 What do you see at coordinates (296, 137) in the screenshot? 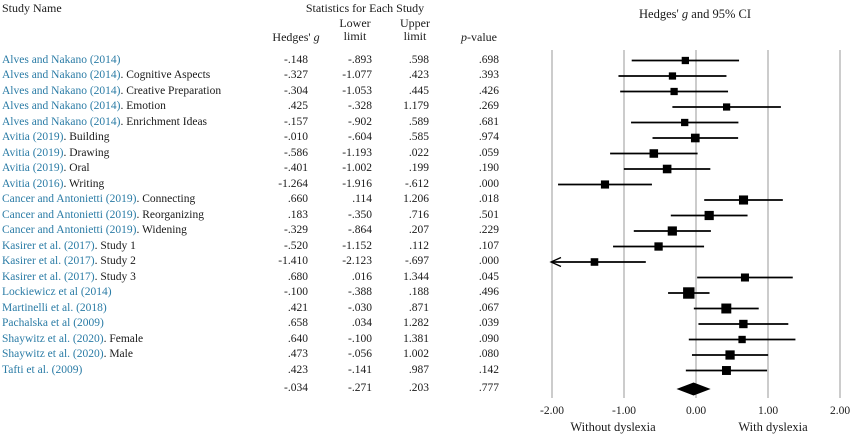
I see `hedges-g-value: -.010` at bounding box center [296, 137].